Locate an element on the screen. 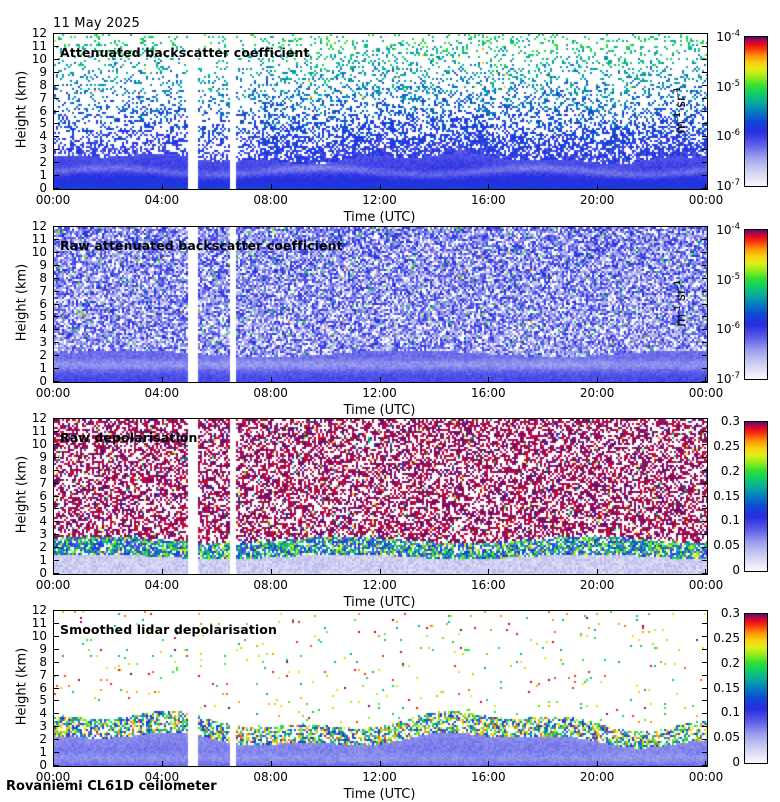 This screenshot has height=802, width=780. colorbar-smoothed-lidar-depolarisation is located at coordinates (756, 688).